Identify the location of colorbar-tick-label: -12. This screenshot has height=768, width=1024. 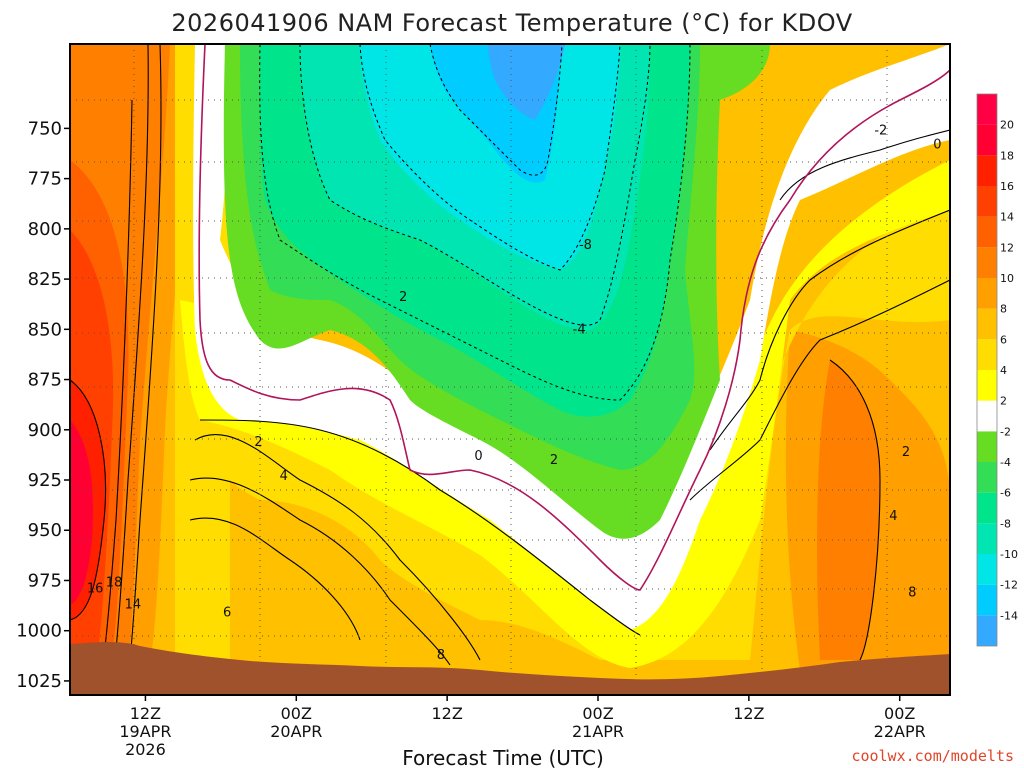
(1009, 585).